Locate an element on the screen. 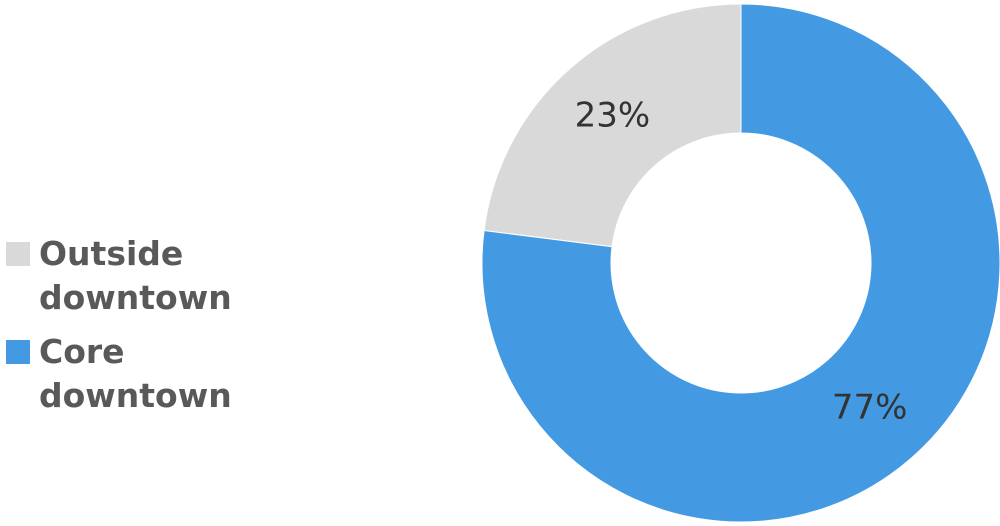  data-label: 77% is located at coordinates (870, 407).